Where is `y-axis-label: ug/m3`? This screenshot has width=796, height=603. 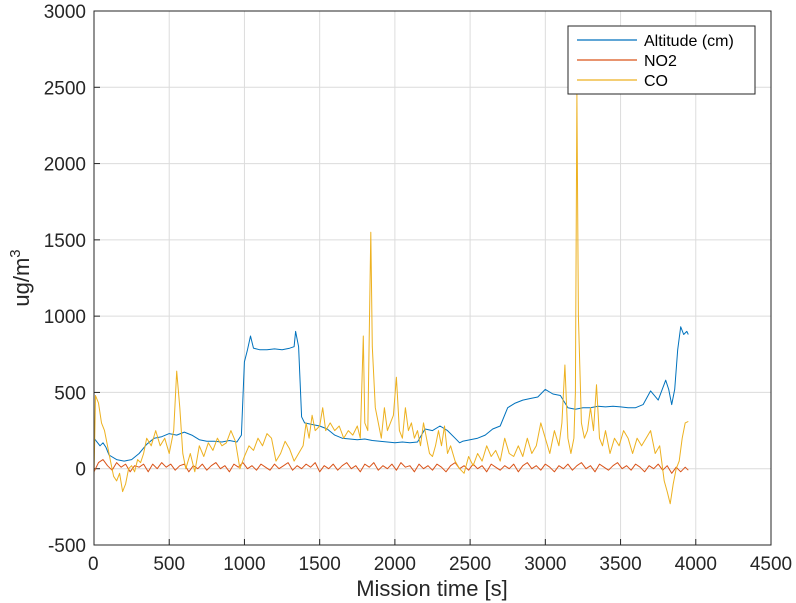 y-axis-label: ug/m3 is located at coordinates (20, 277).